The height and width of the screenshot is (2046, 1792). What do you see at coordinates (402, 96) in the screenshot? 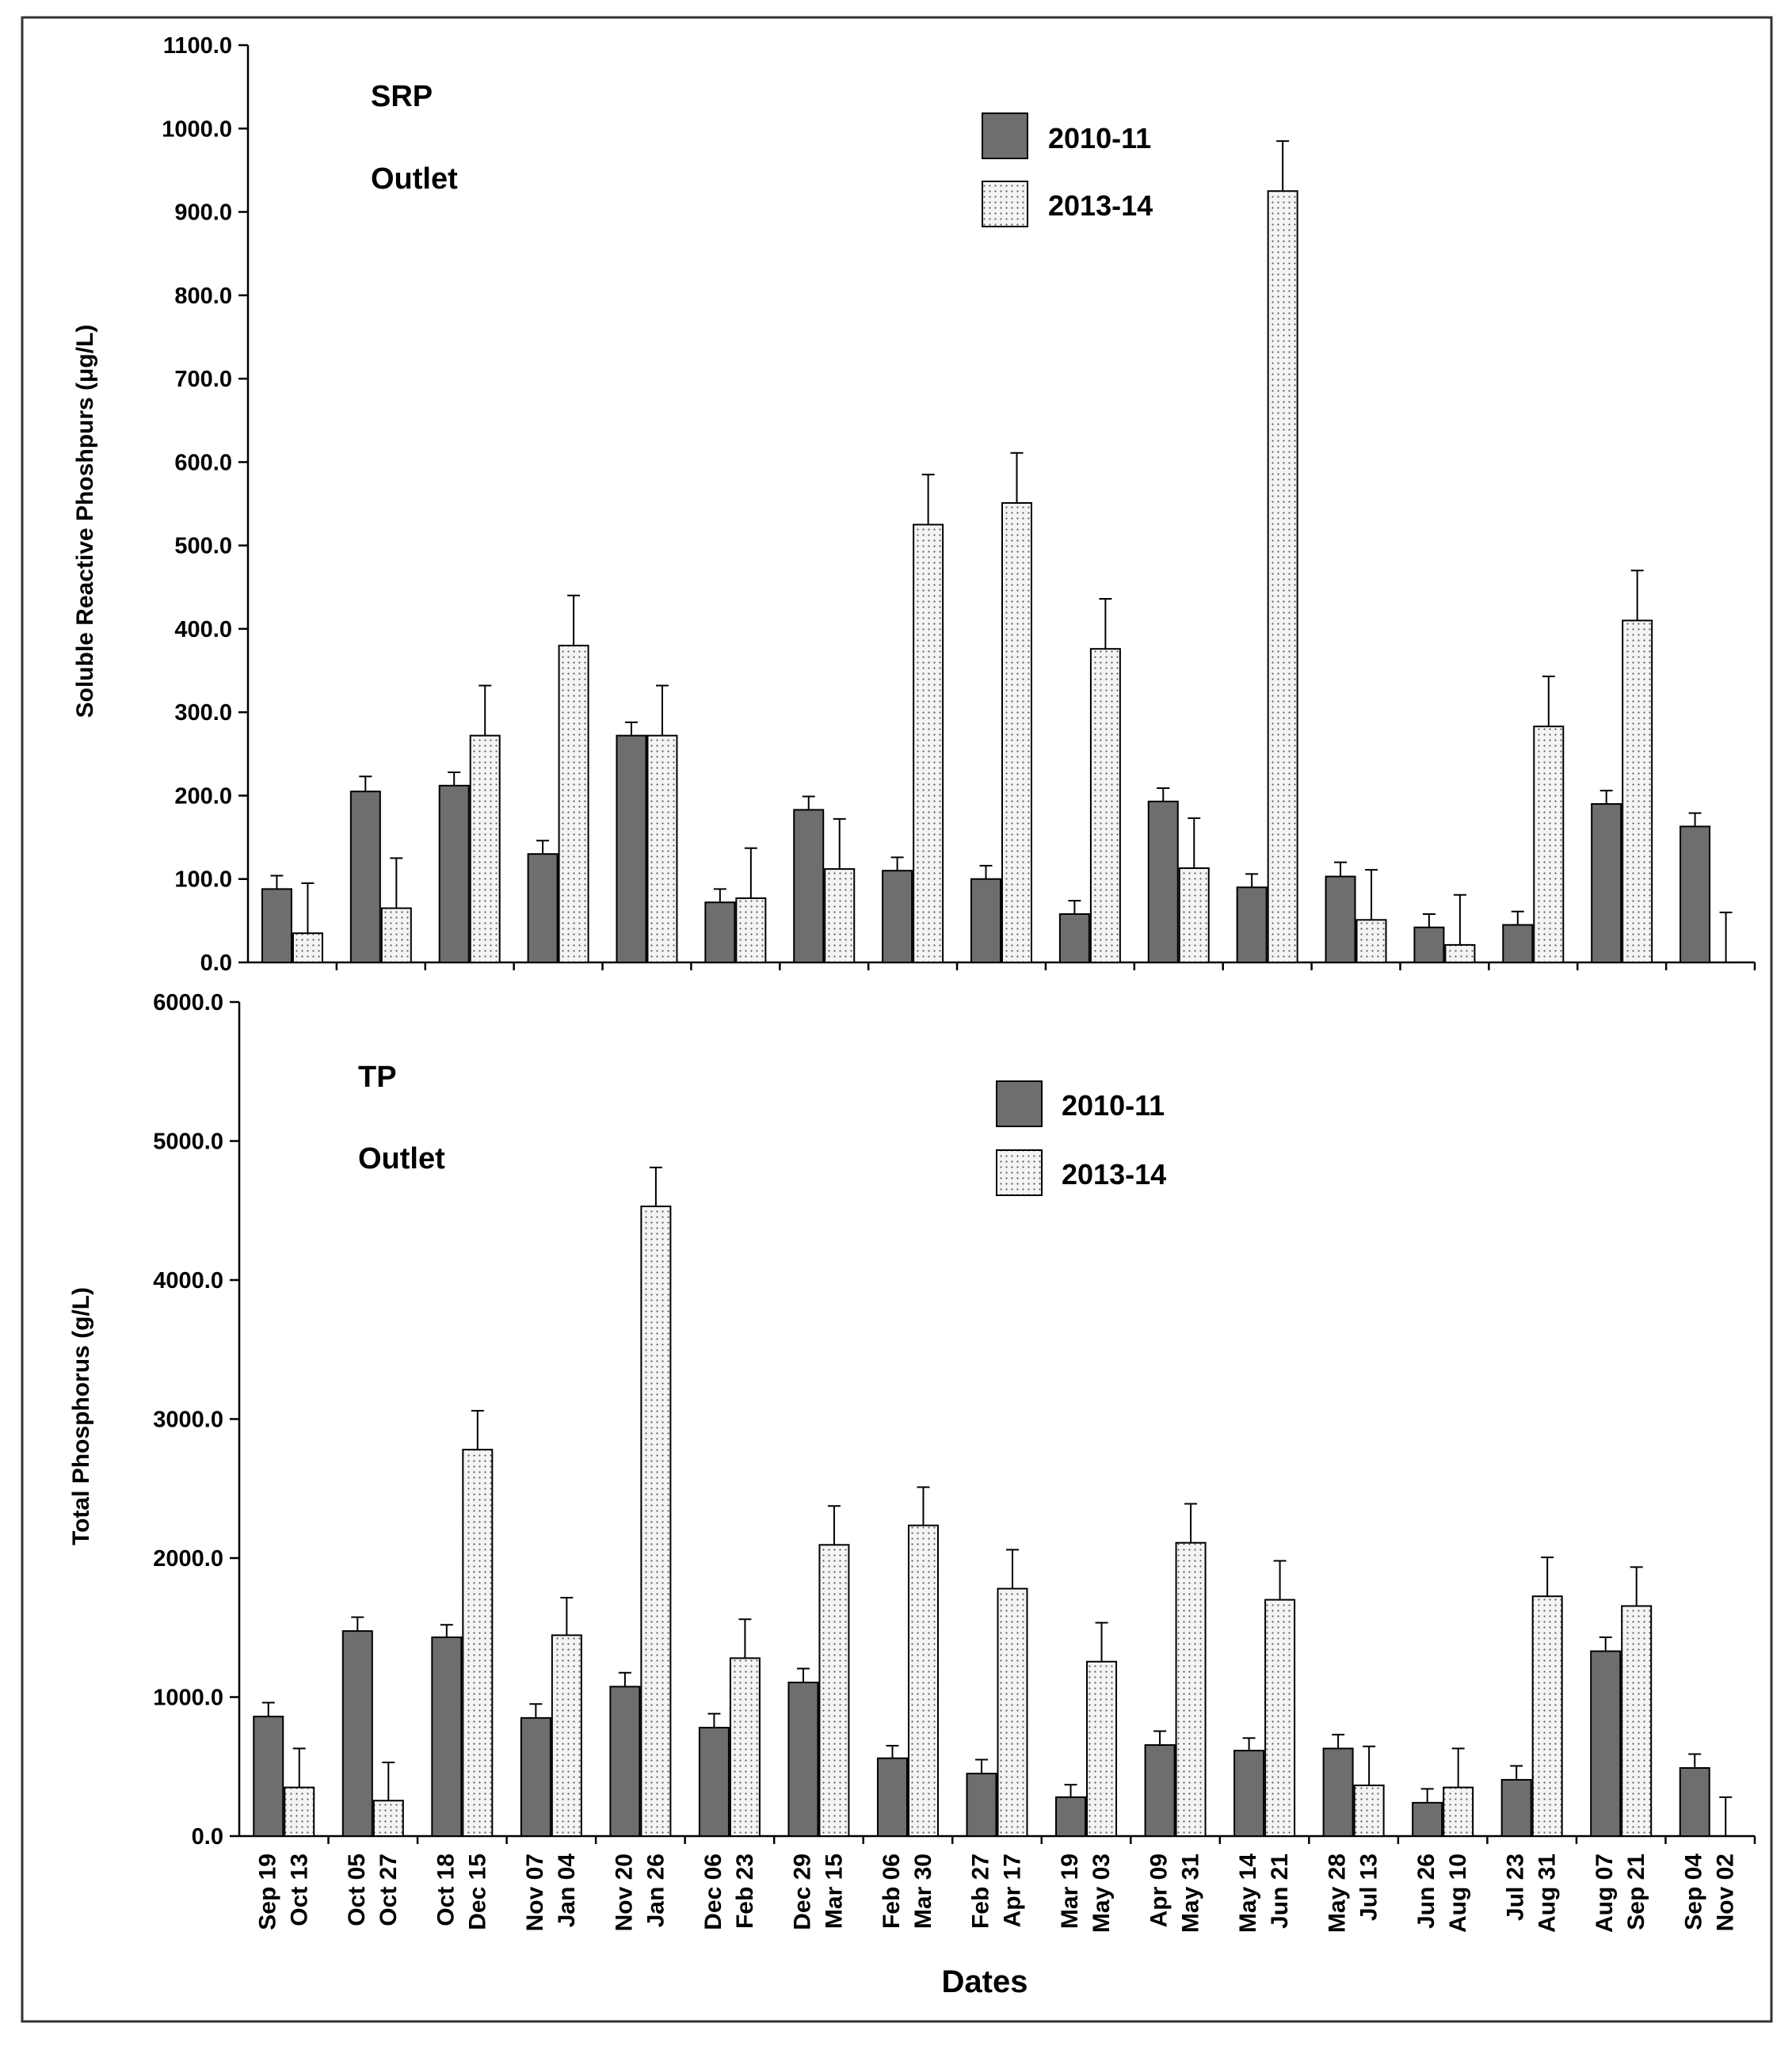
I see `srp-chart-title: SRP` at bounding box center [402, 96].